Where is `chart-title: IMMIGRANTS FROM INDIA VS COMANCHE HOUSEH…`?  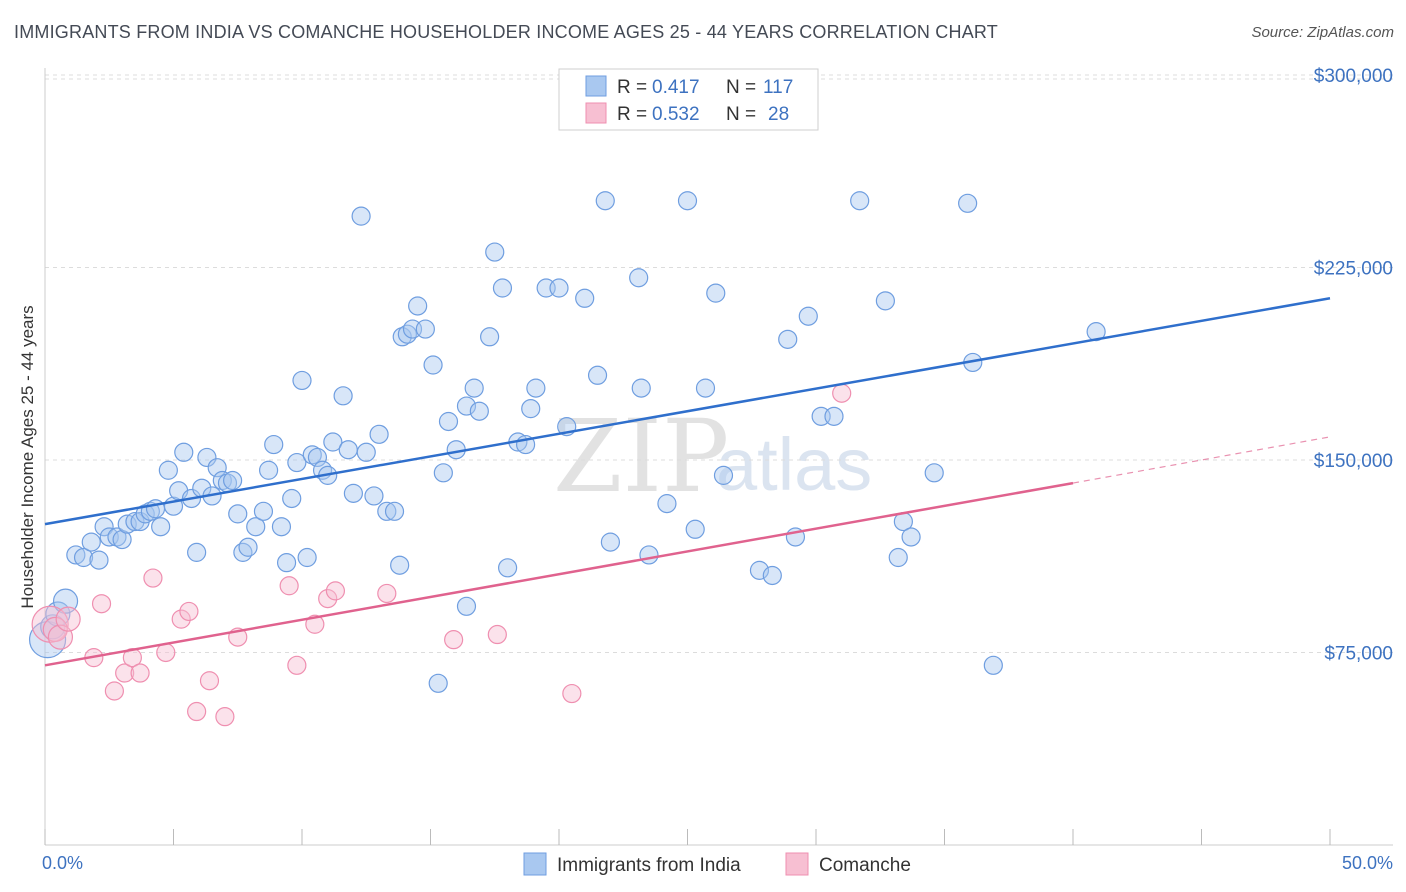
chart-title: IMMIGRANTS FROM INDIA VS COMANCHE HOUSEH… is located at coordinates (506, 32).